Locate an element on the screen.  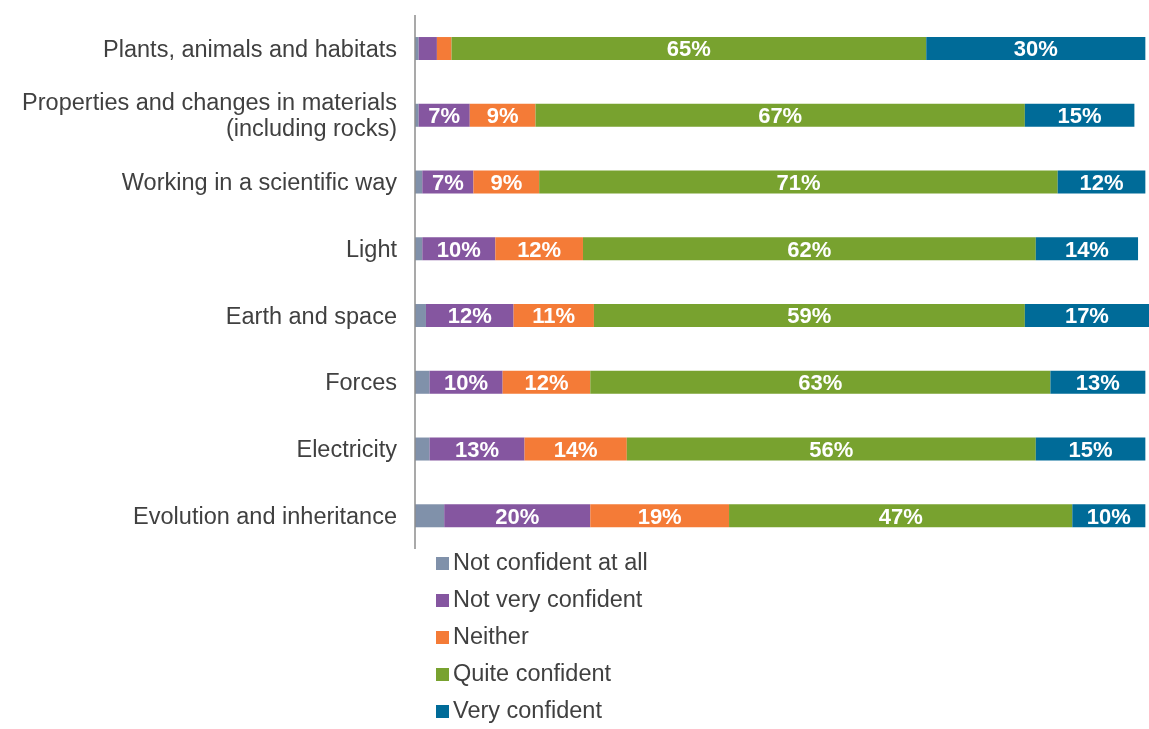
data-label: 62% is located at coordinates (809, 249).